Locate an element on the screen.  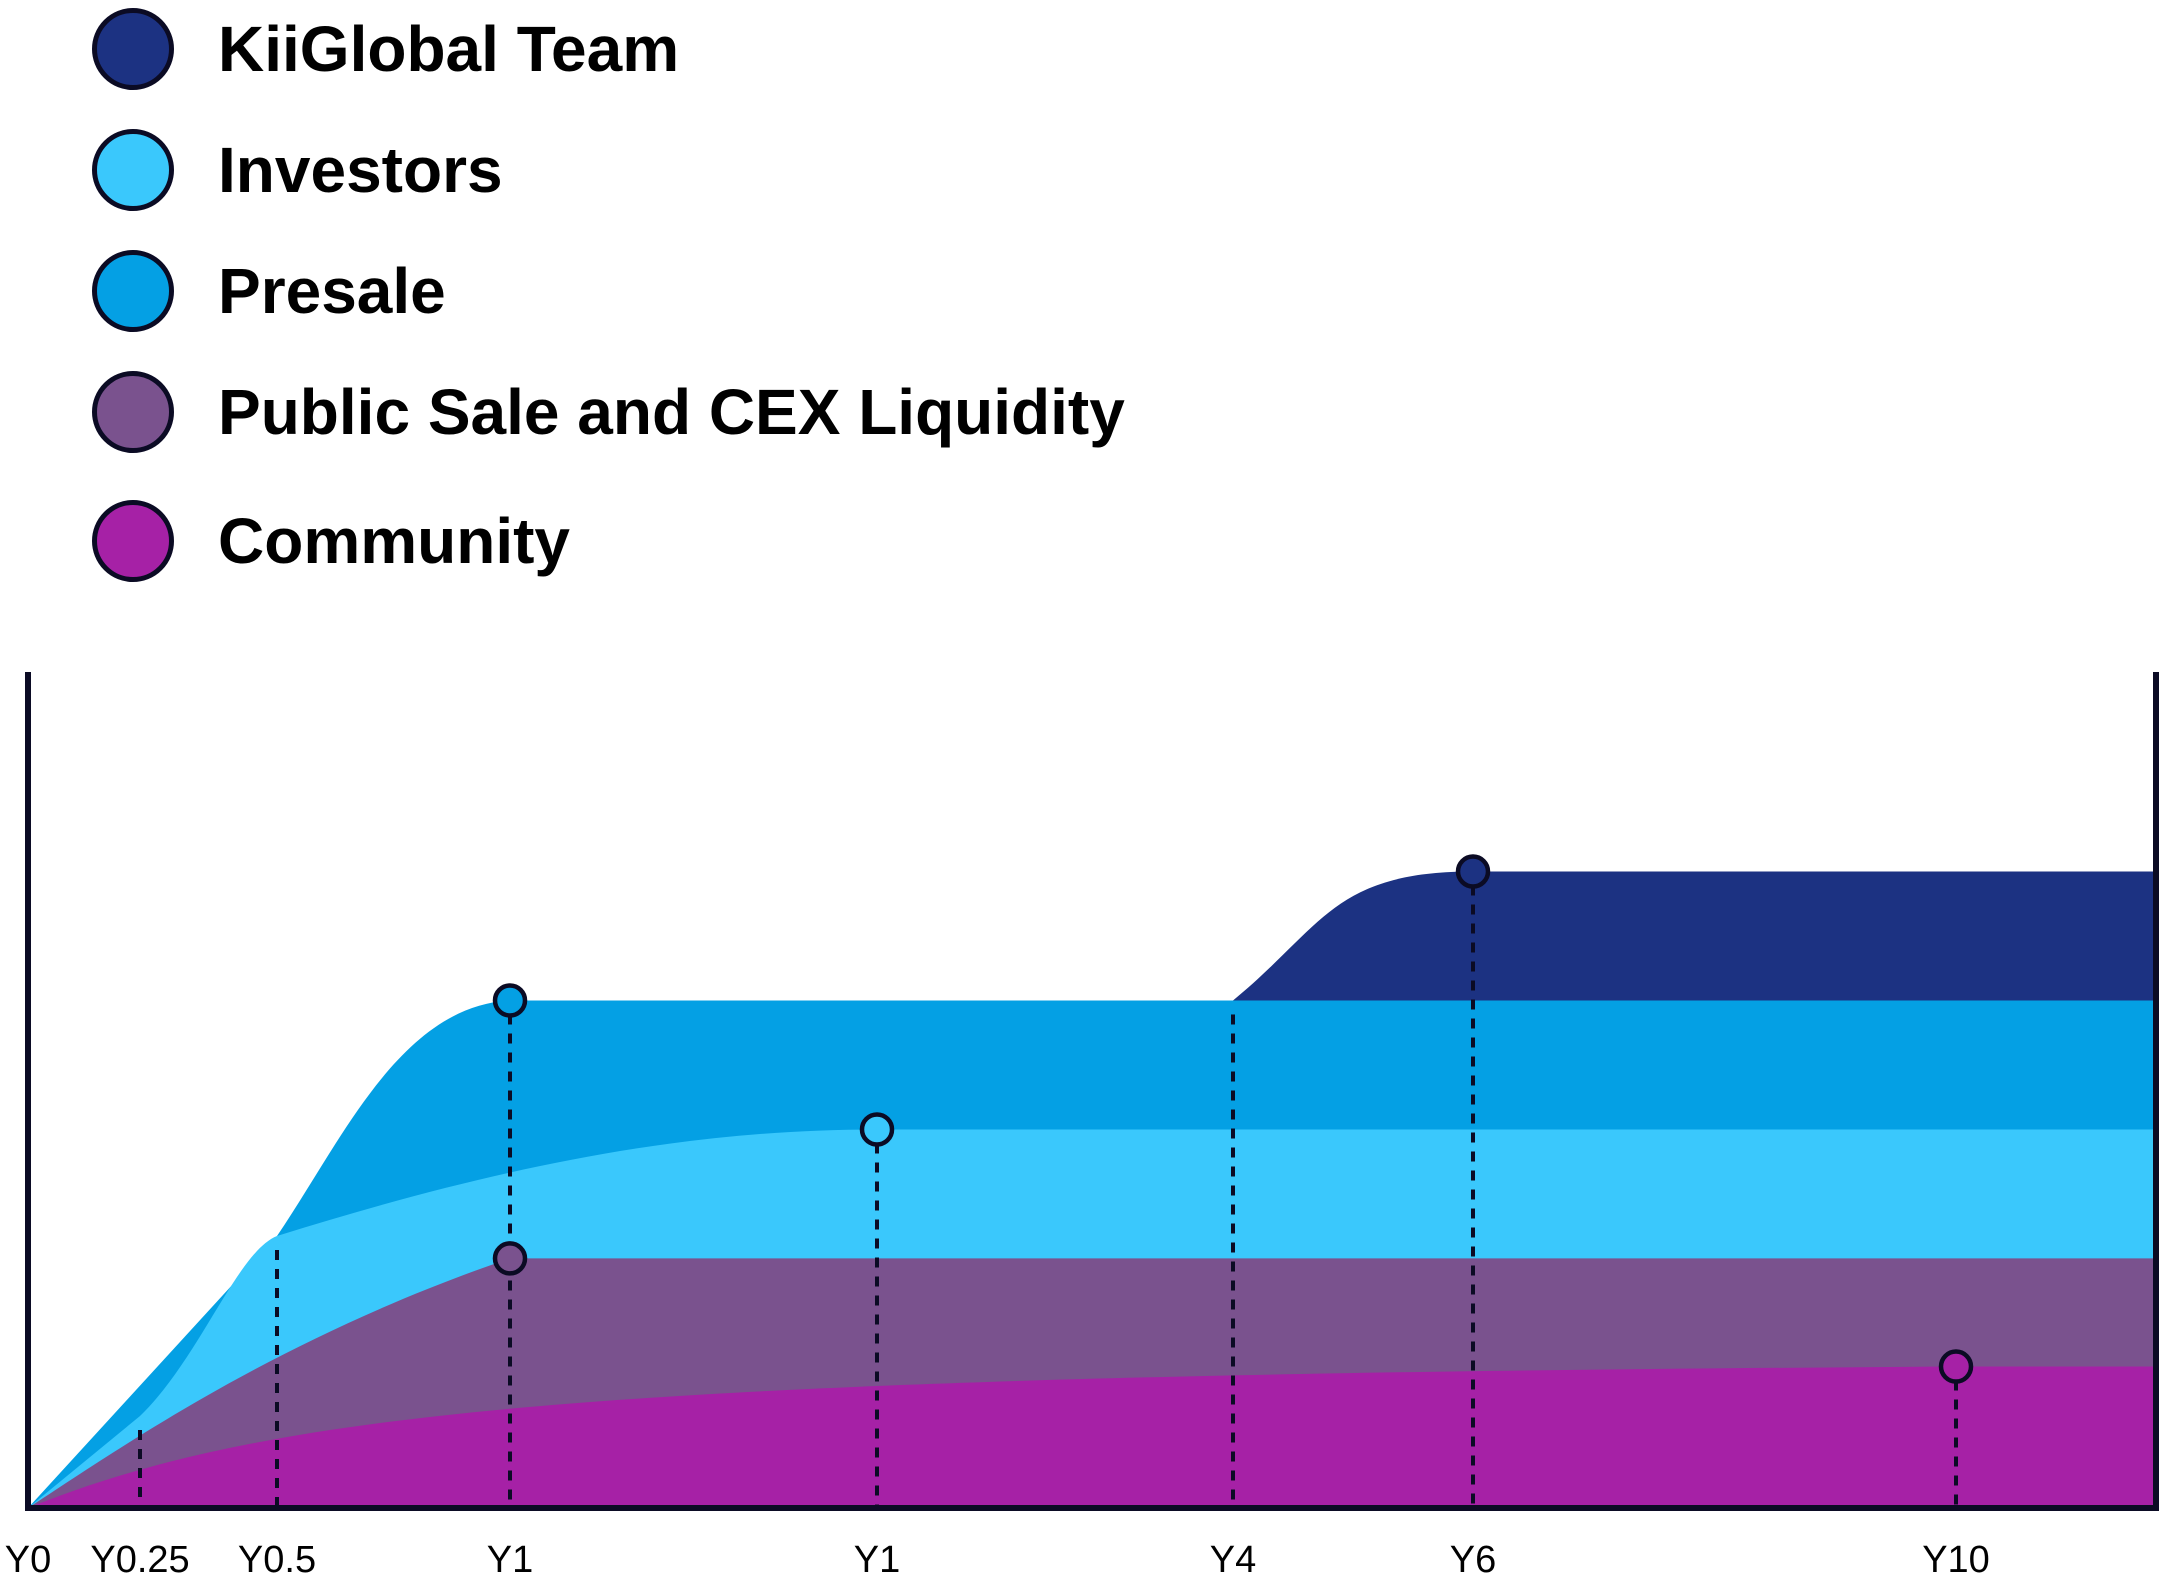
x-tick-label: Y0 is located at coordinates (28, 1556).